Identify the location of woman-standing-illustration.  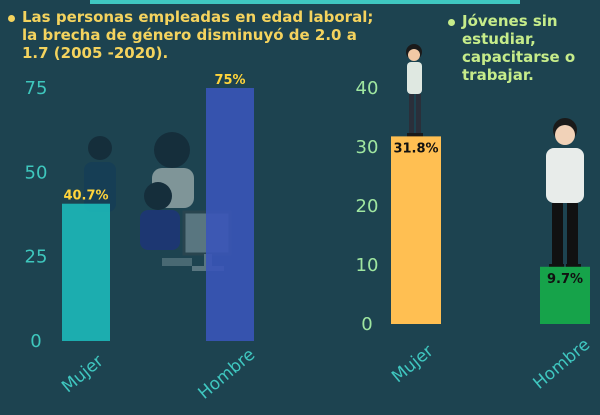
(414, 90).